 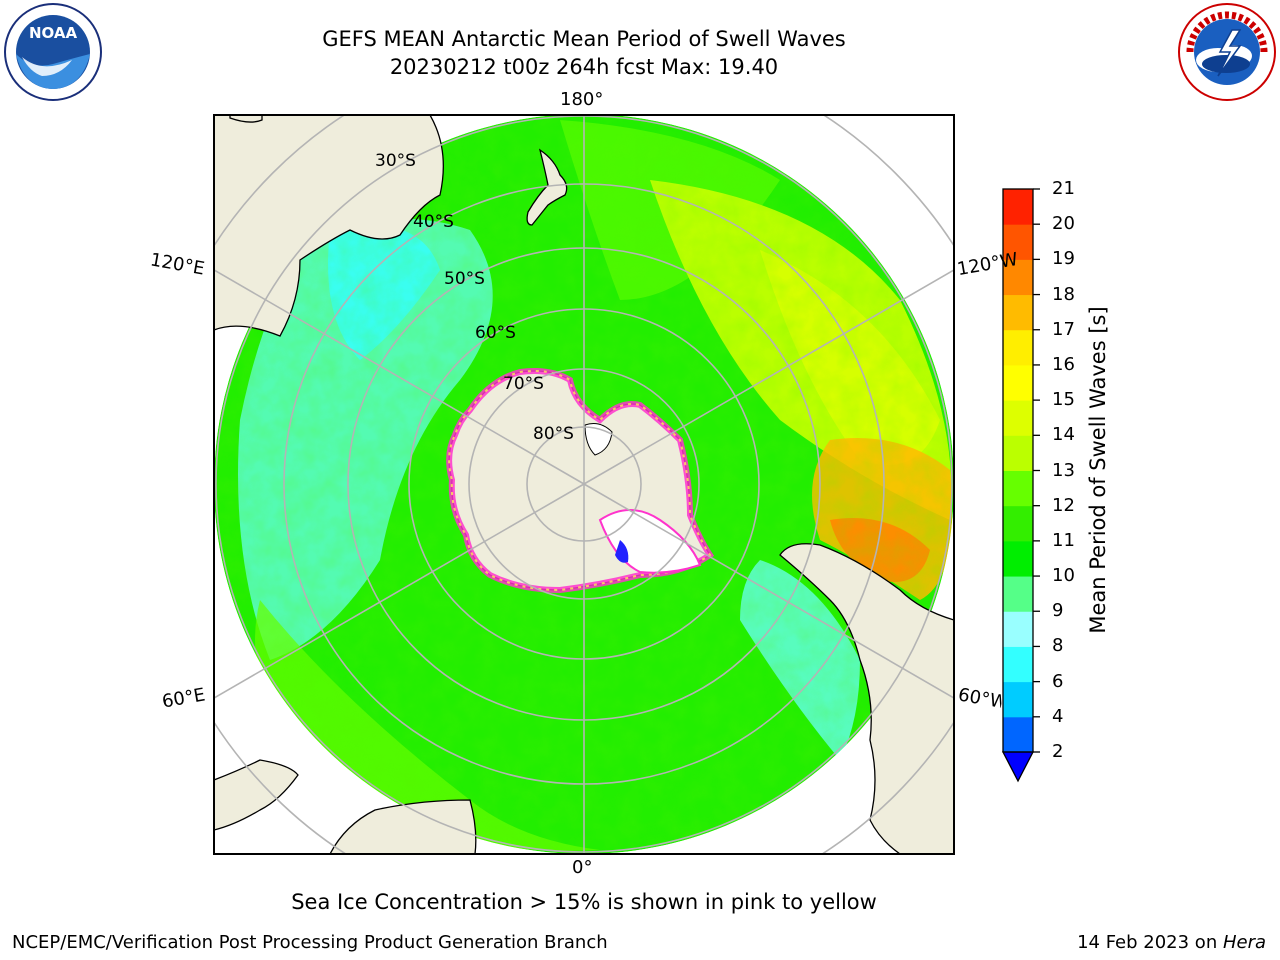 What do you see at coordinates (582, 867) in the screenshot?
I see `lon-label-0: 0°` at bounding box center [582, 867].